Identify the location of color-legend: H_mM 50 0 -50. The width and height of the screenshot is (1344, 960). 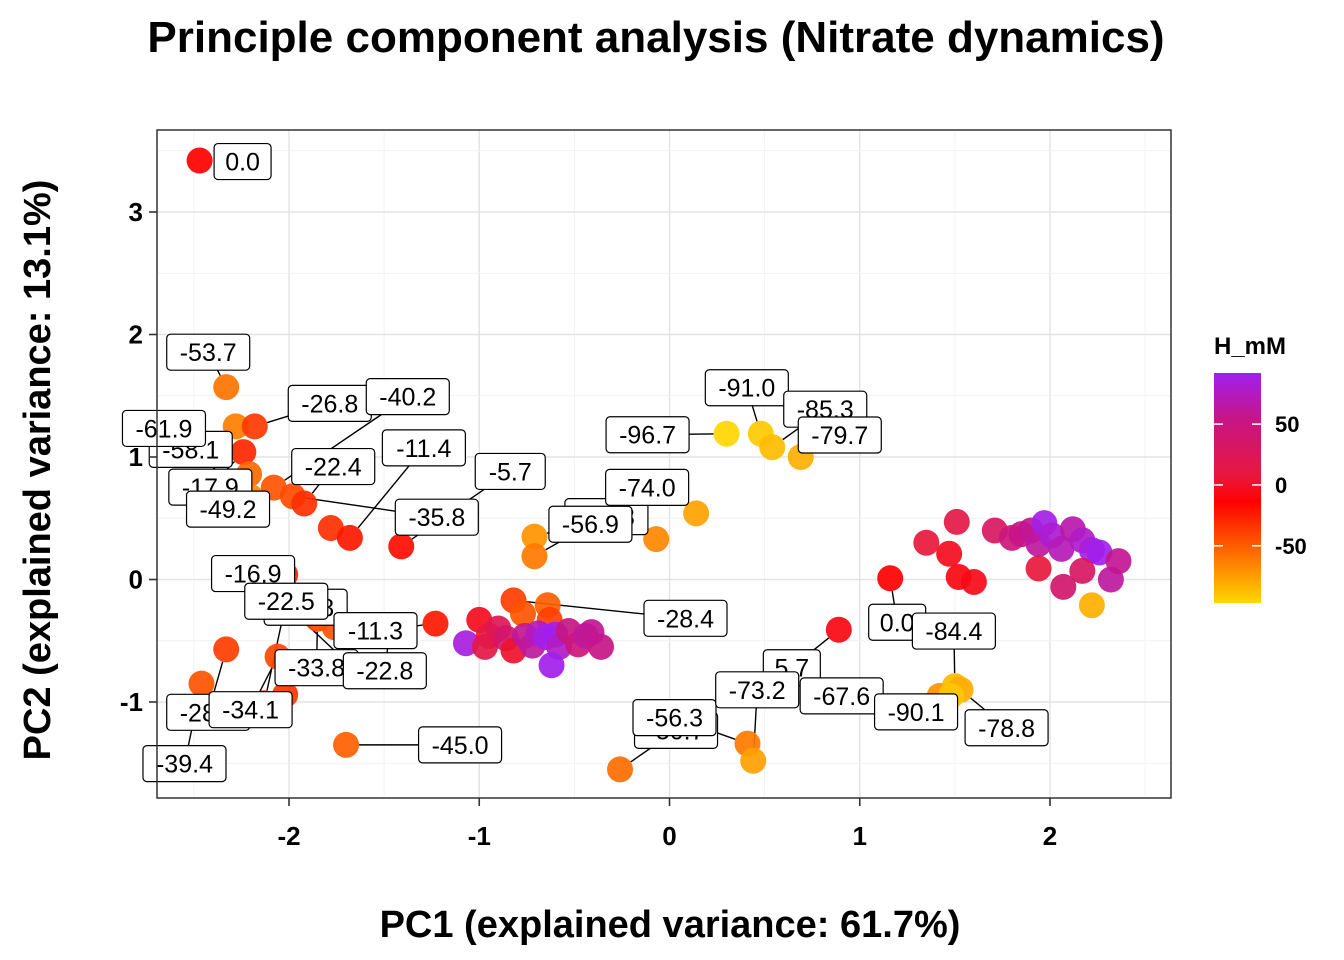
(1260, 468).